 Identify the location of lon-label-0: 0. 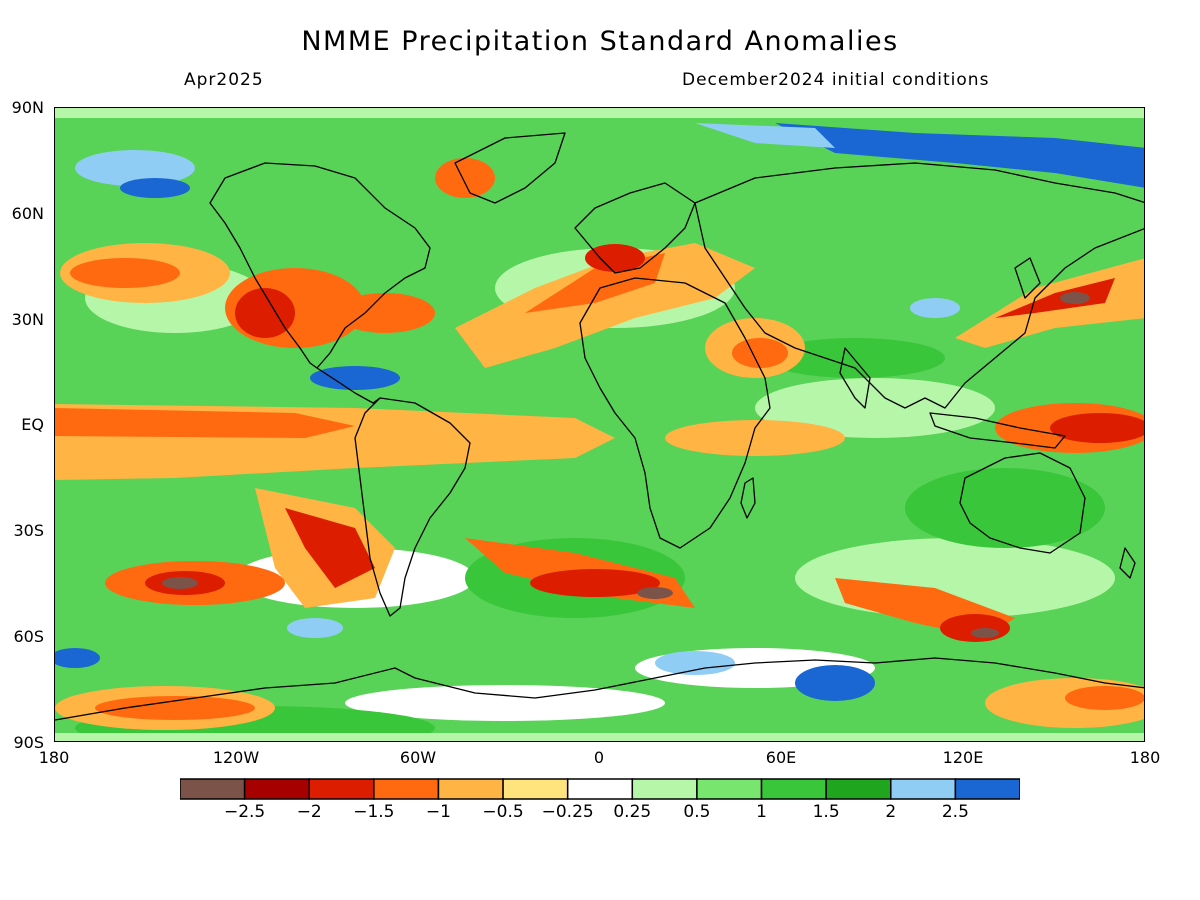
(599, 757).